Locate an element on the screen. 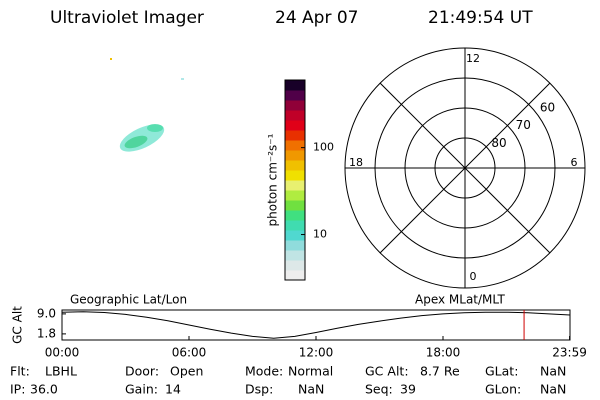 This screenshot has height=400, width=600. altitude-line is located at coordinates (316, 325).